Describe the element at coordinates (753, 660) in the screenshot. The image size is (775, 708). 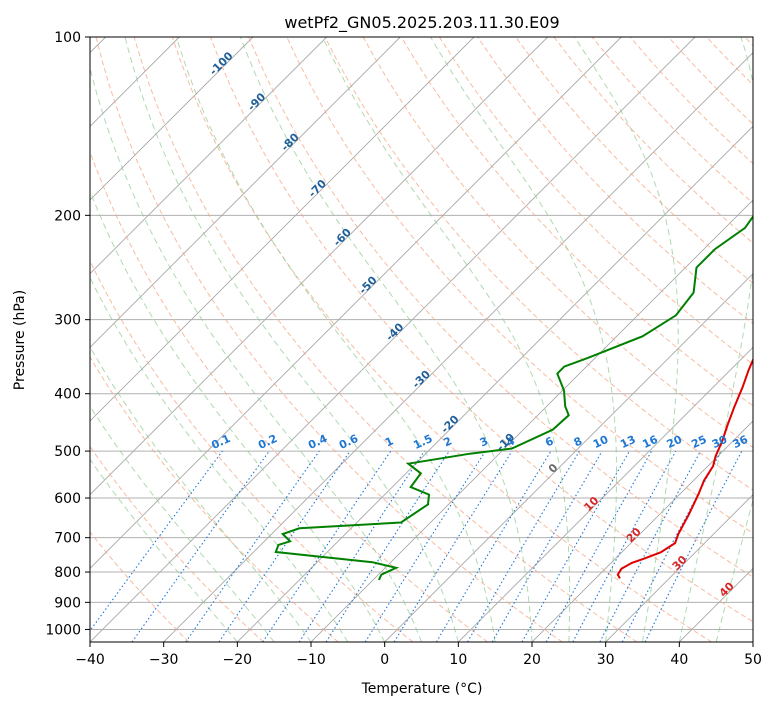
I see `x-tick-label: 50` at that location.